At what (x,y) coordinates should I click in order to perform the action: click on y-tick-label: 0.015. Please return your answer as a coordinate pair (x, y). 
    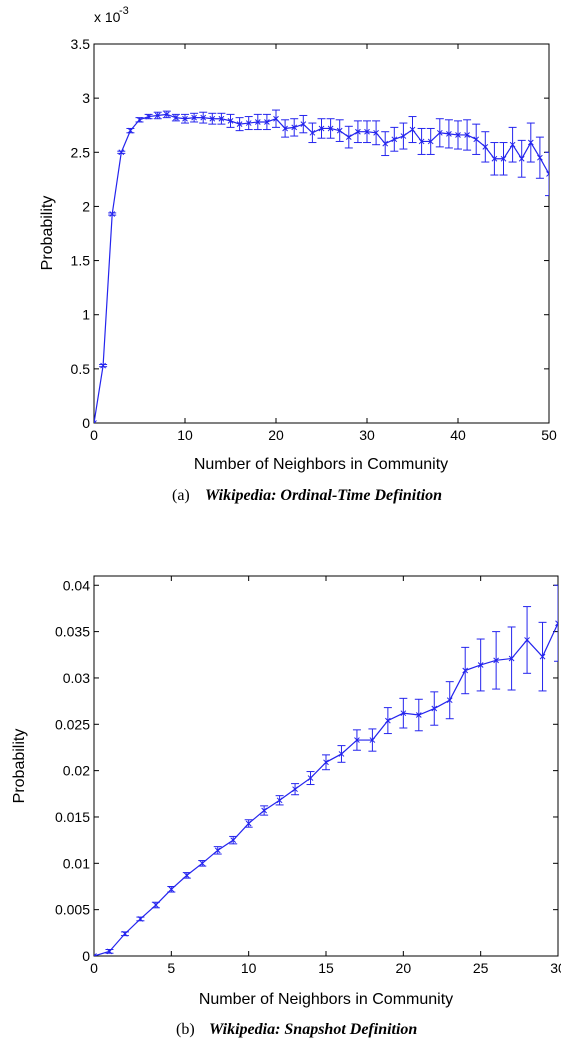
    Looking at the image, I should click on (72, 817).